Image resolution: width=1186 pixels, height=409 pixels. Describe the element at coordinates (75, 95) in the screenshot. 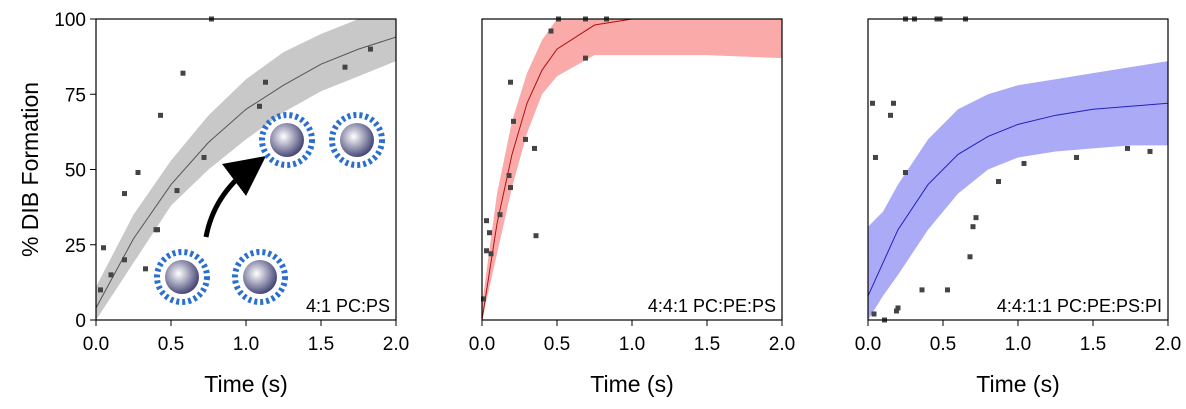

I see `y-tick-label: 75` at that location.